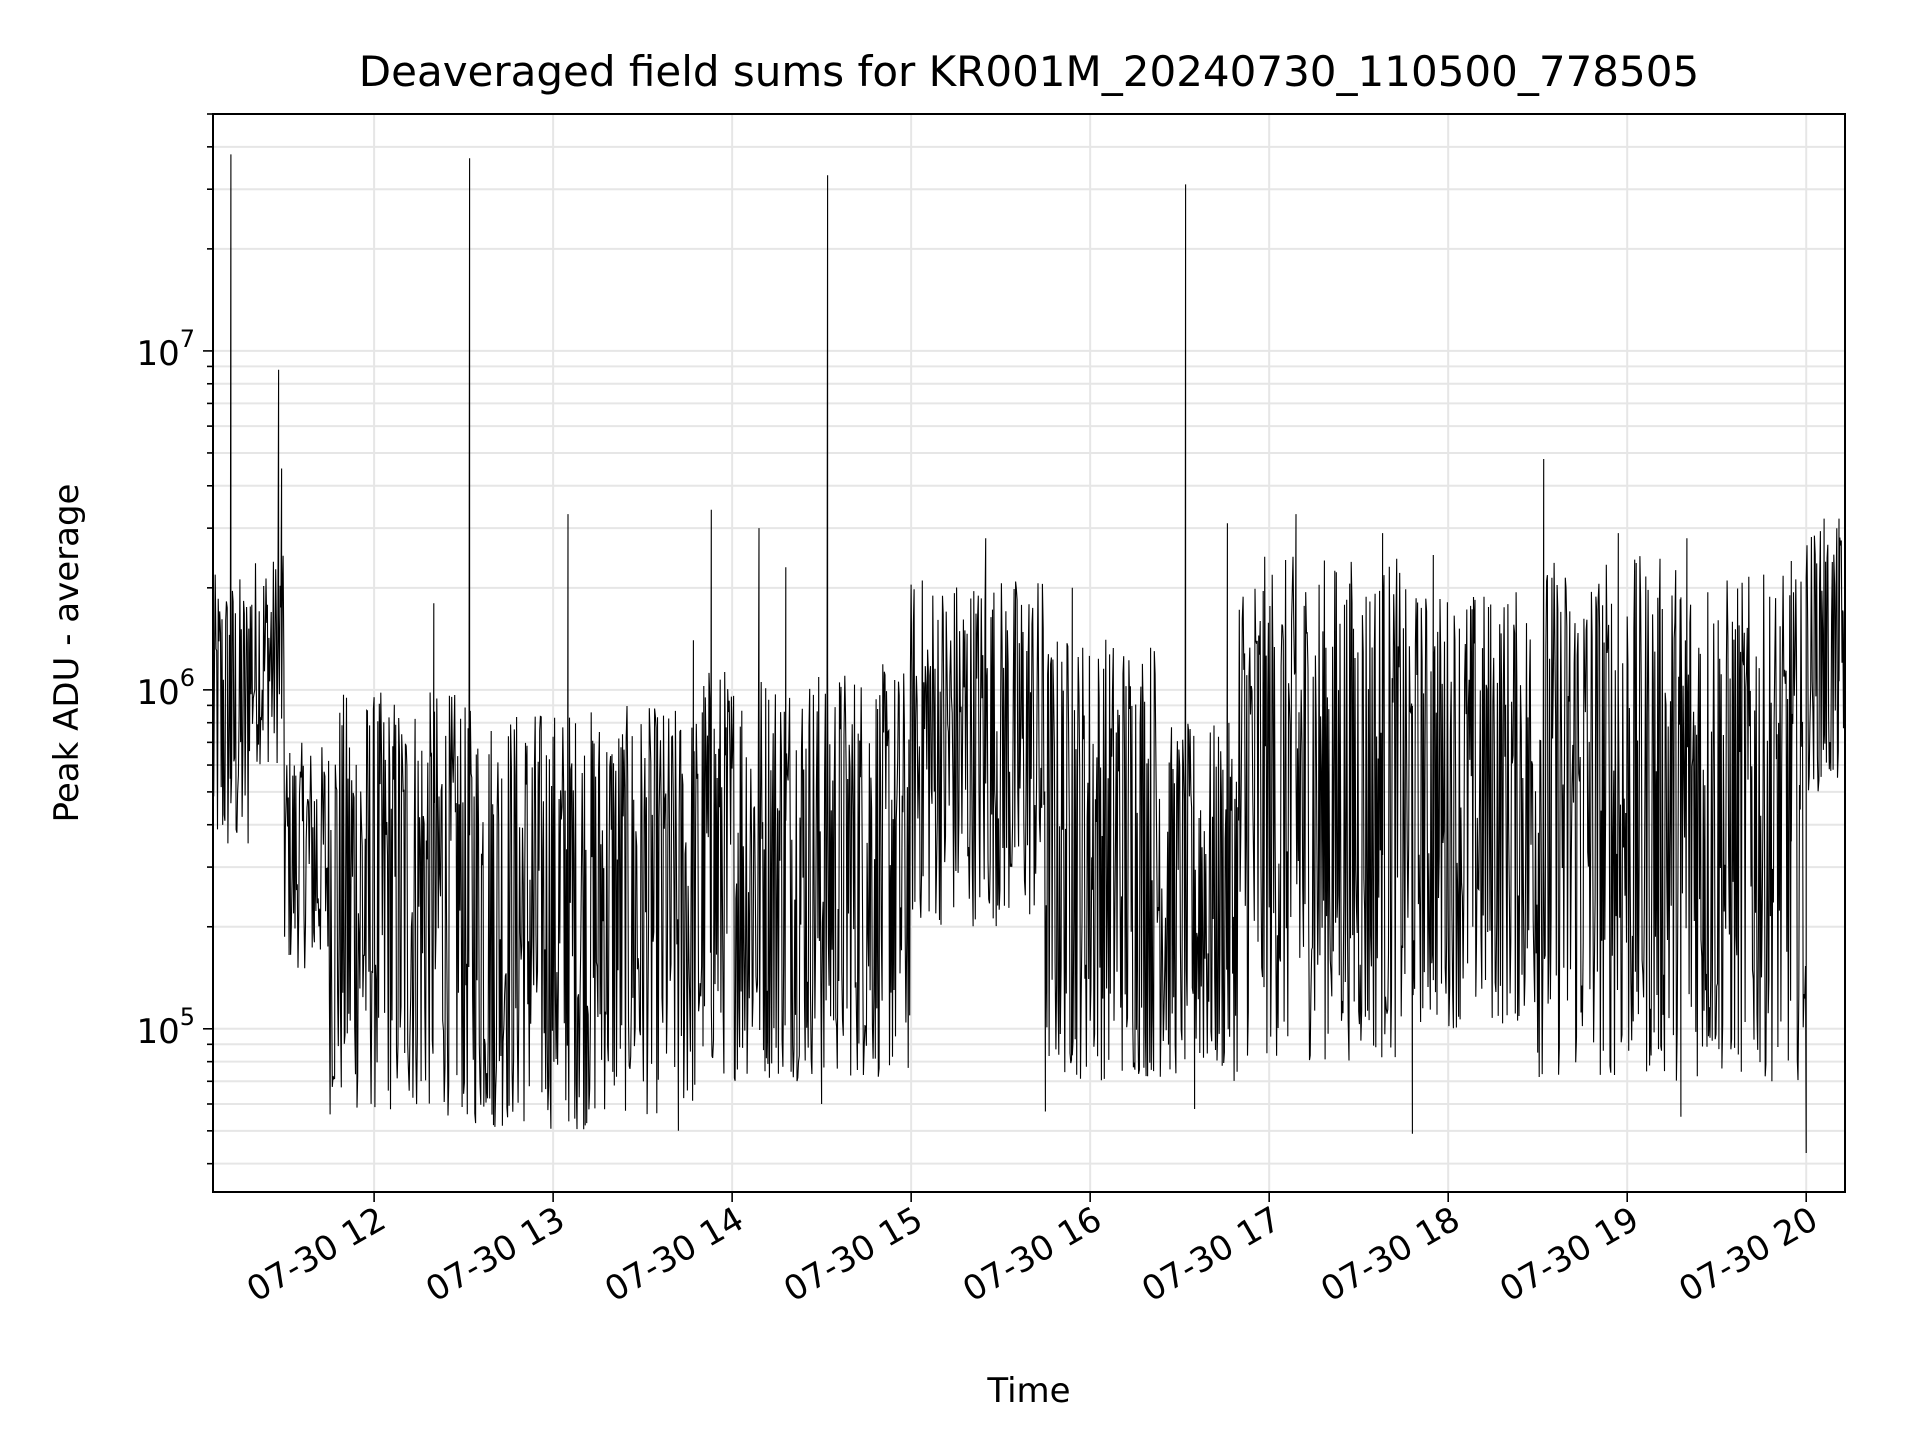 This screenshot has height=1440, width=1920. I want to click on y-tick-exponent: 6, so click(187, 678).